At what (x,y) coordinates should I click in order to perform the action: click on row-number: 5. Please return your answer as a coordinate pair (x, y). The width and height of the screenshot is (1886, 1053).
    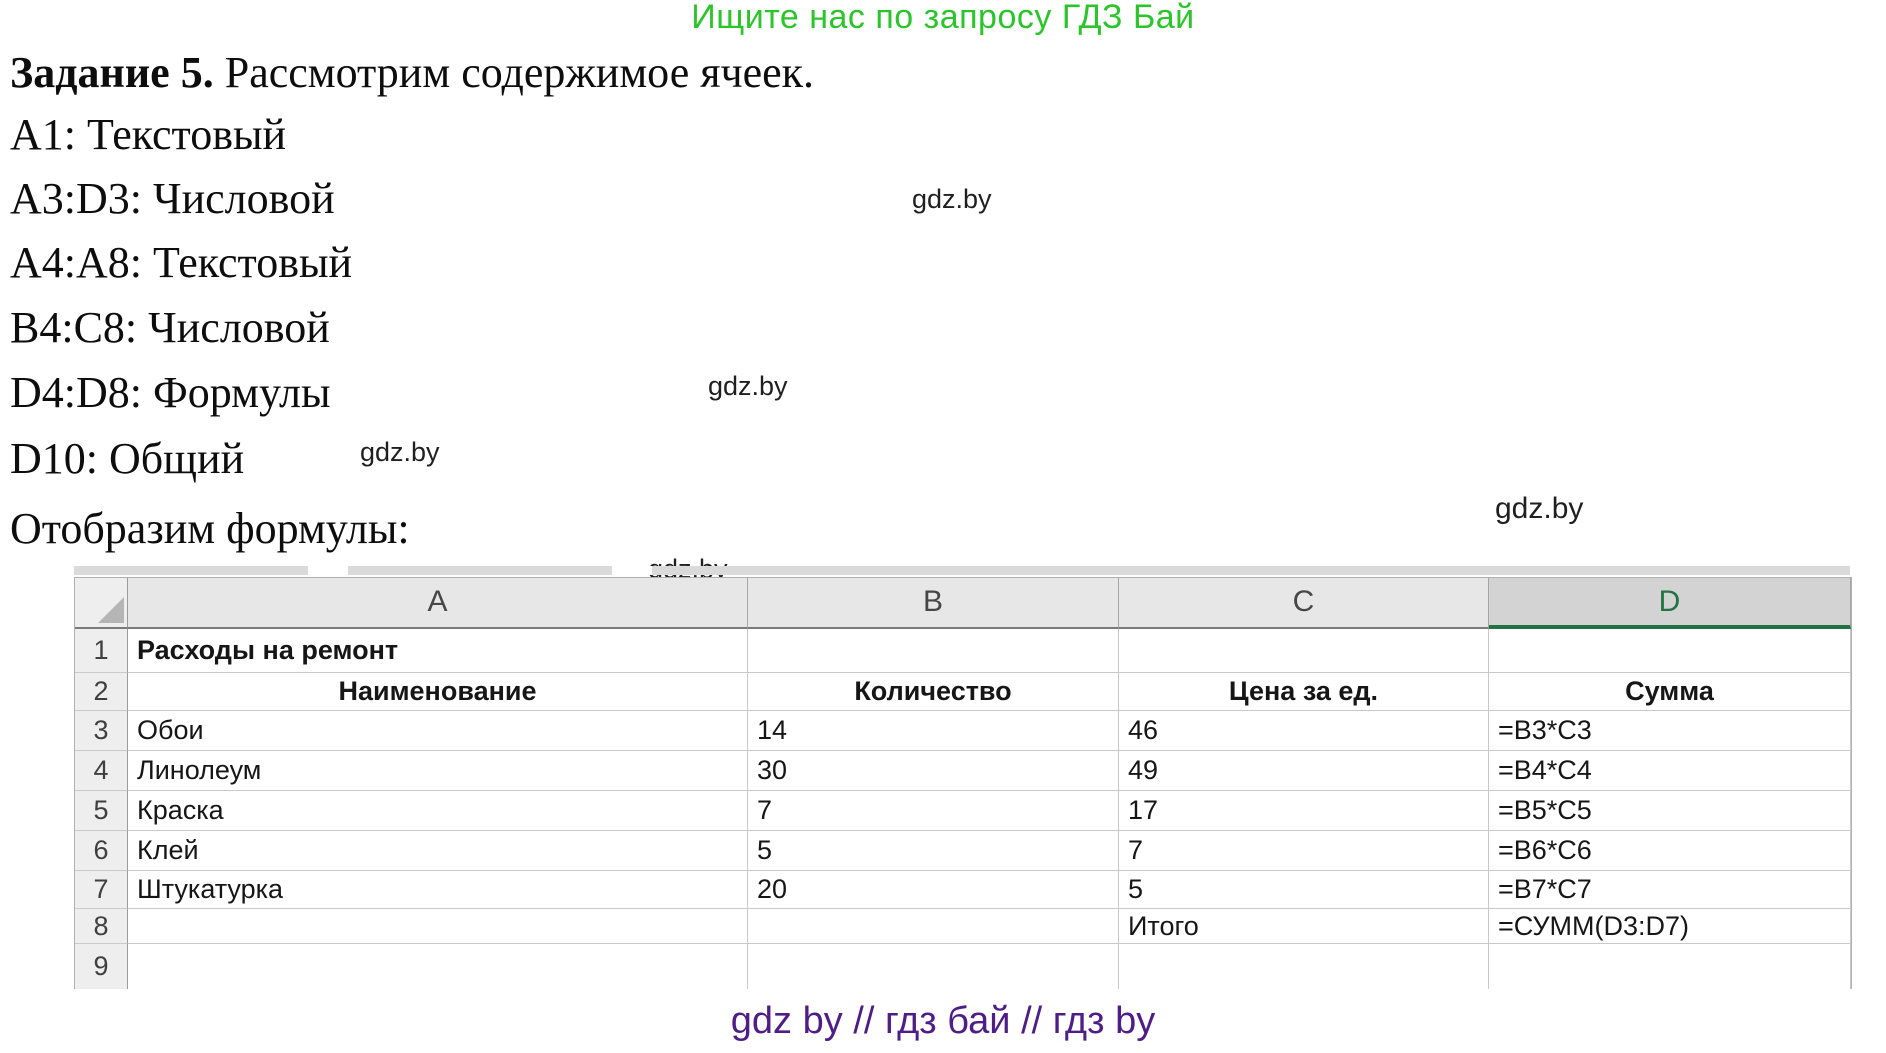
    Looking at the image, I should click on (101, 811).